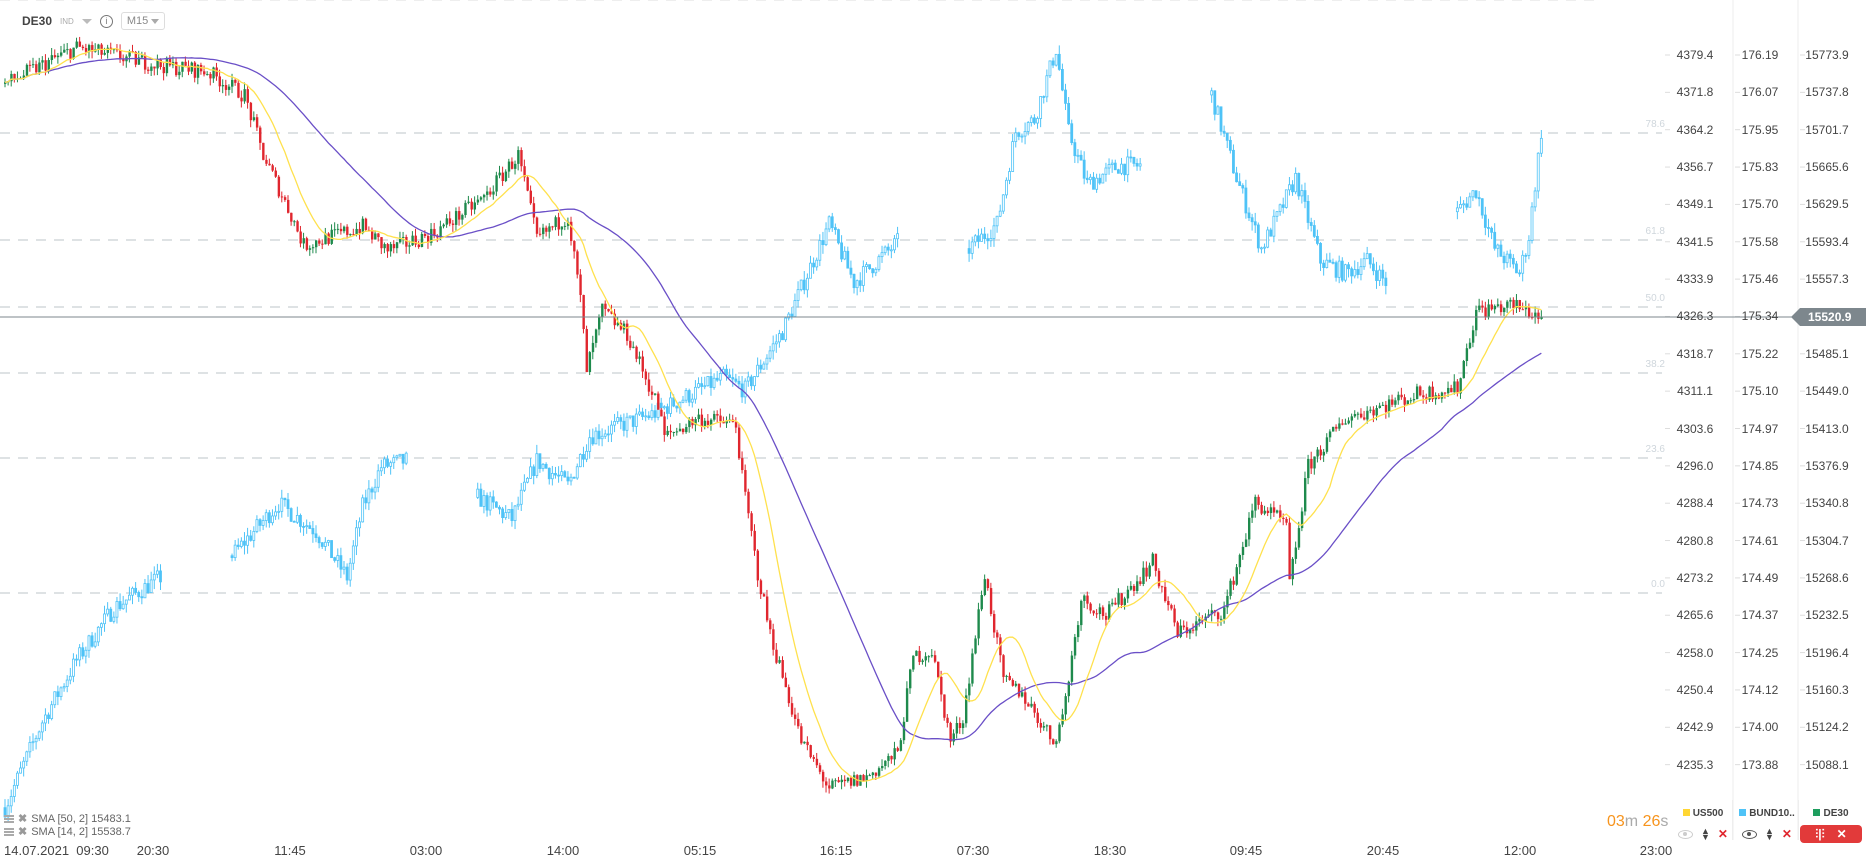 Image resolution: width=1866 pixels, height=865 pixels. Describe the element at coordinates (1827, 727) in the screenshot. I see `axis-tick-label: 15124.2` at that location.